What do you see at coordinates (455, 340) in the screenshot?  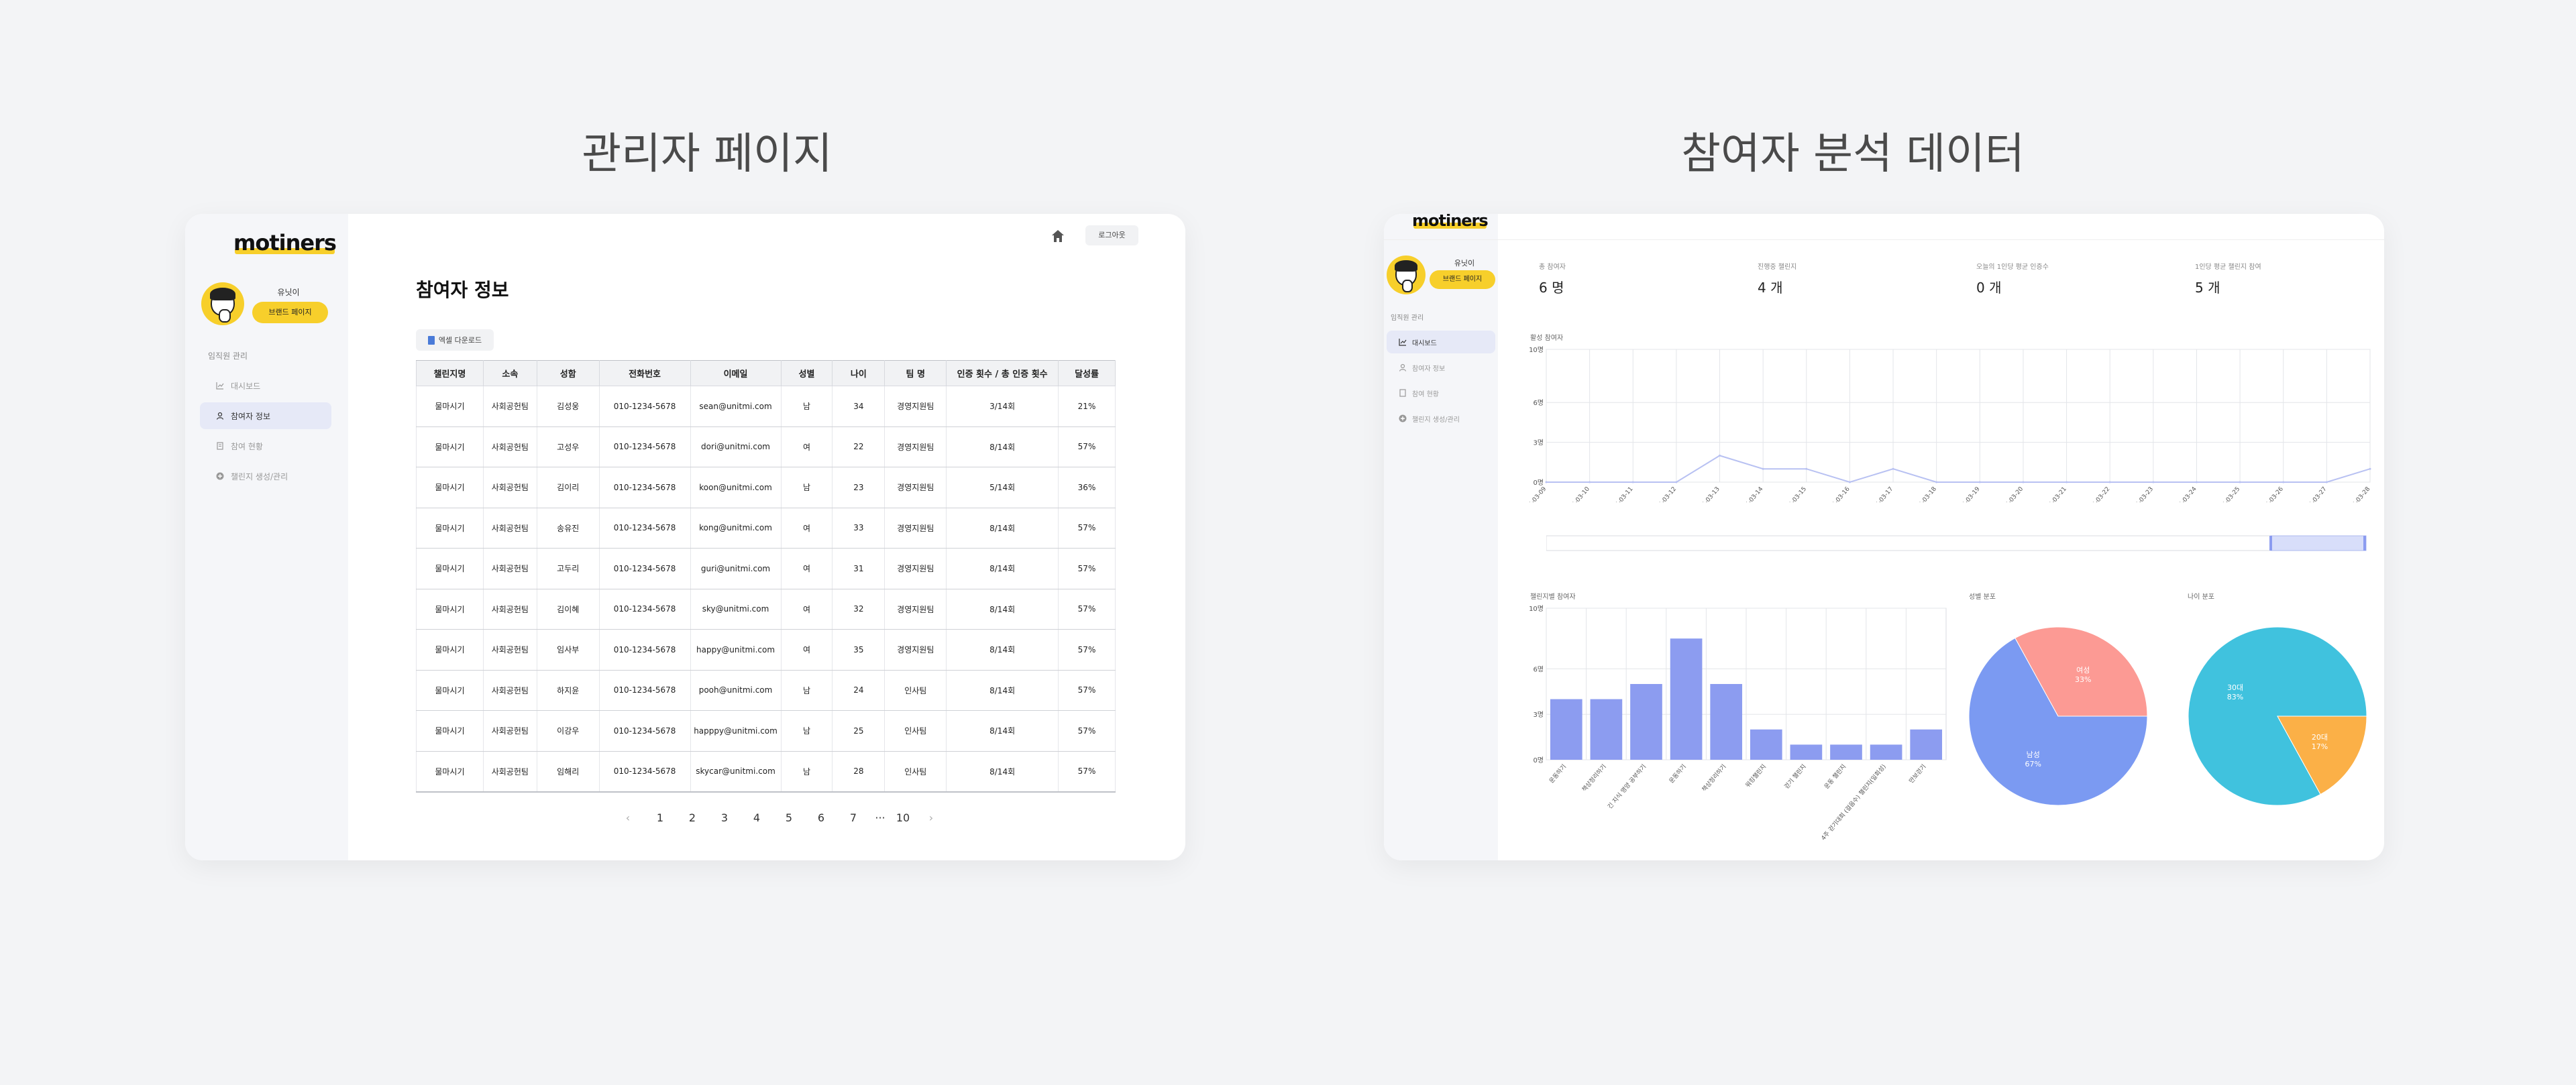 I see `excel-download-button: 엑셀 다운로드` at bounding box center [455, 340].